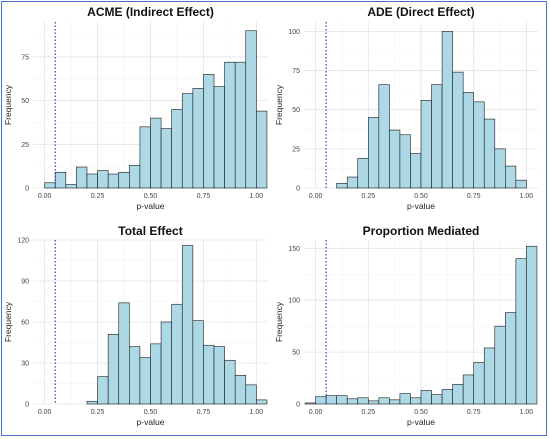 The image size is (550, 439). I want to click on y-tick-label: 60, so click(25, 323).